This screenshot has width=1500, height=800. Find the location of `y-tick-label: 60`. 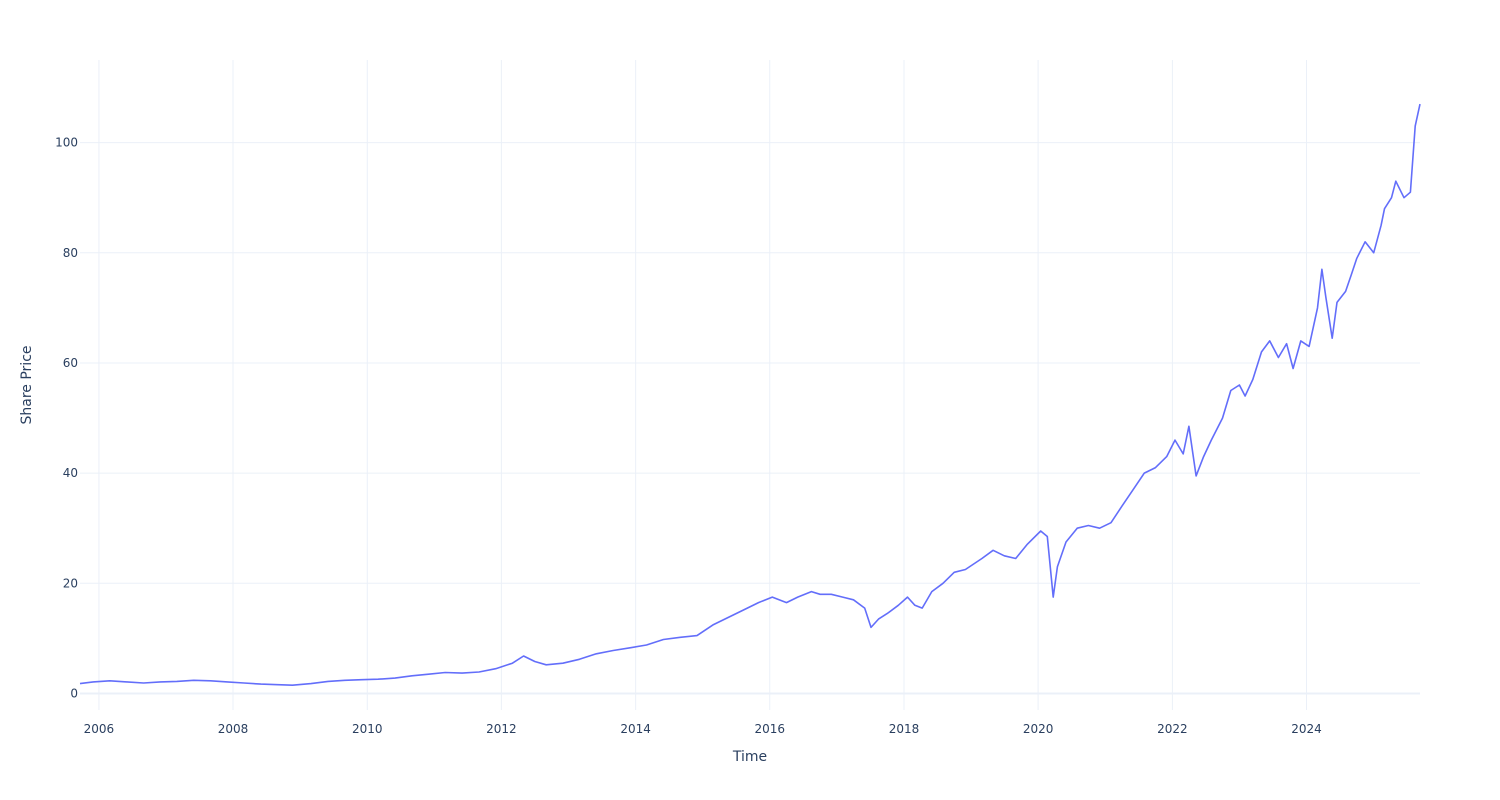

y-tick-label: 60 is located at coordinates (70, 363).